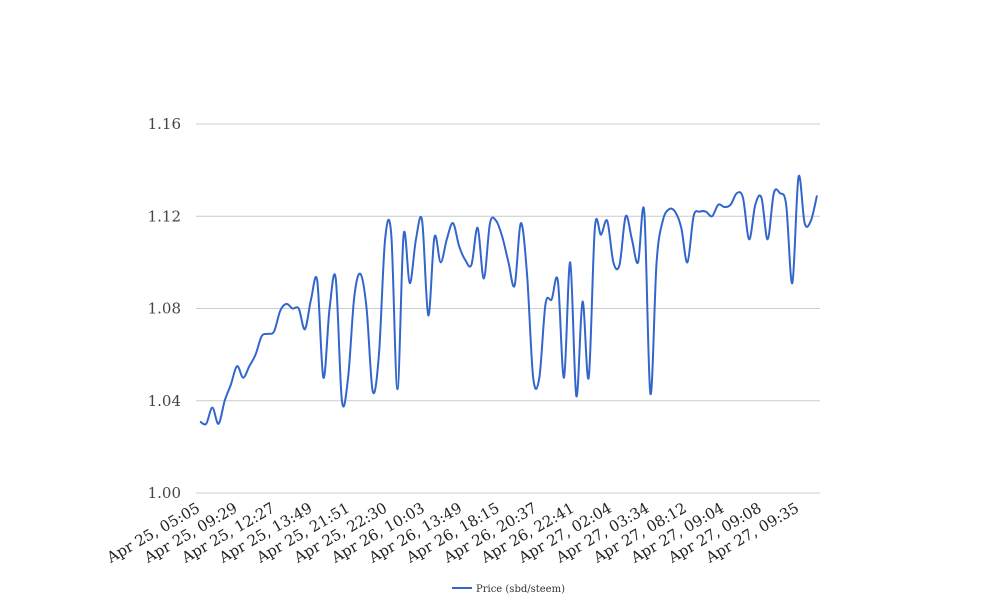 This screenshot has height=616, width=1008. I want to click on legend-label: Price (sbd/steem), so click(520, 589).